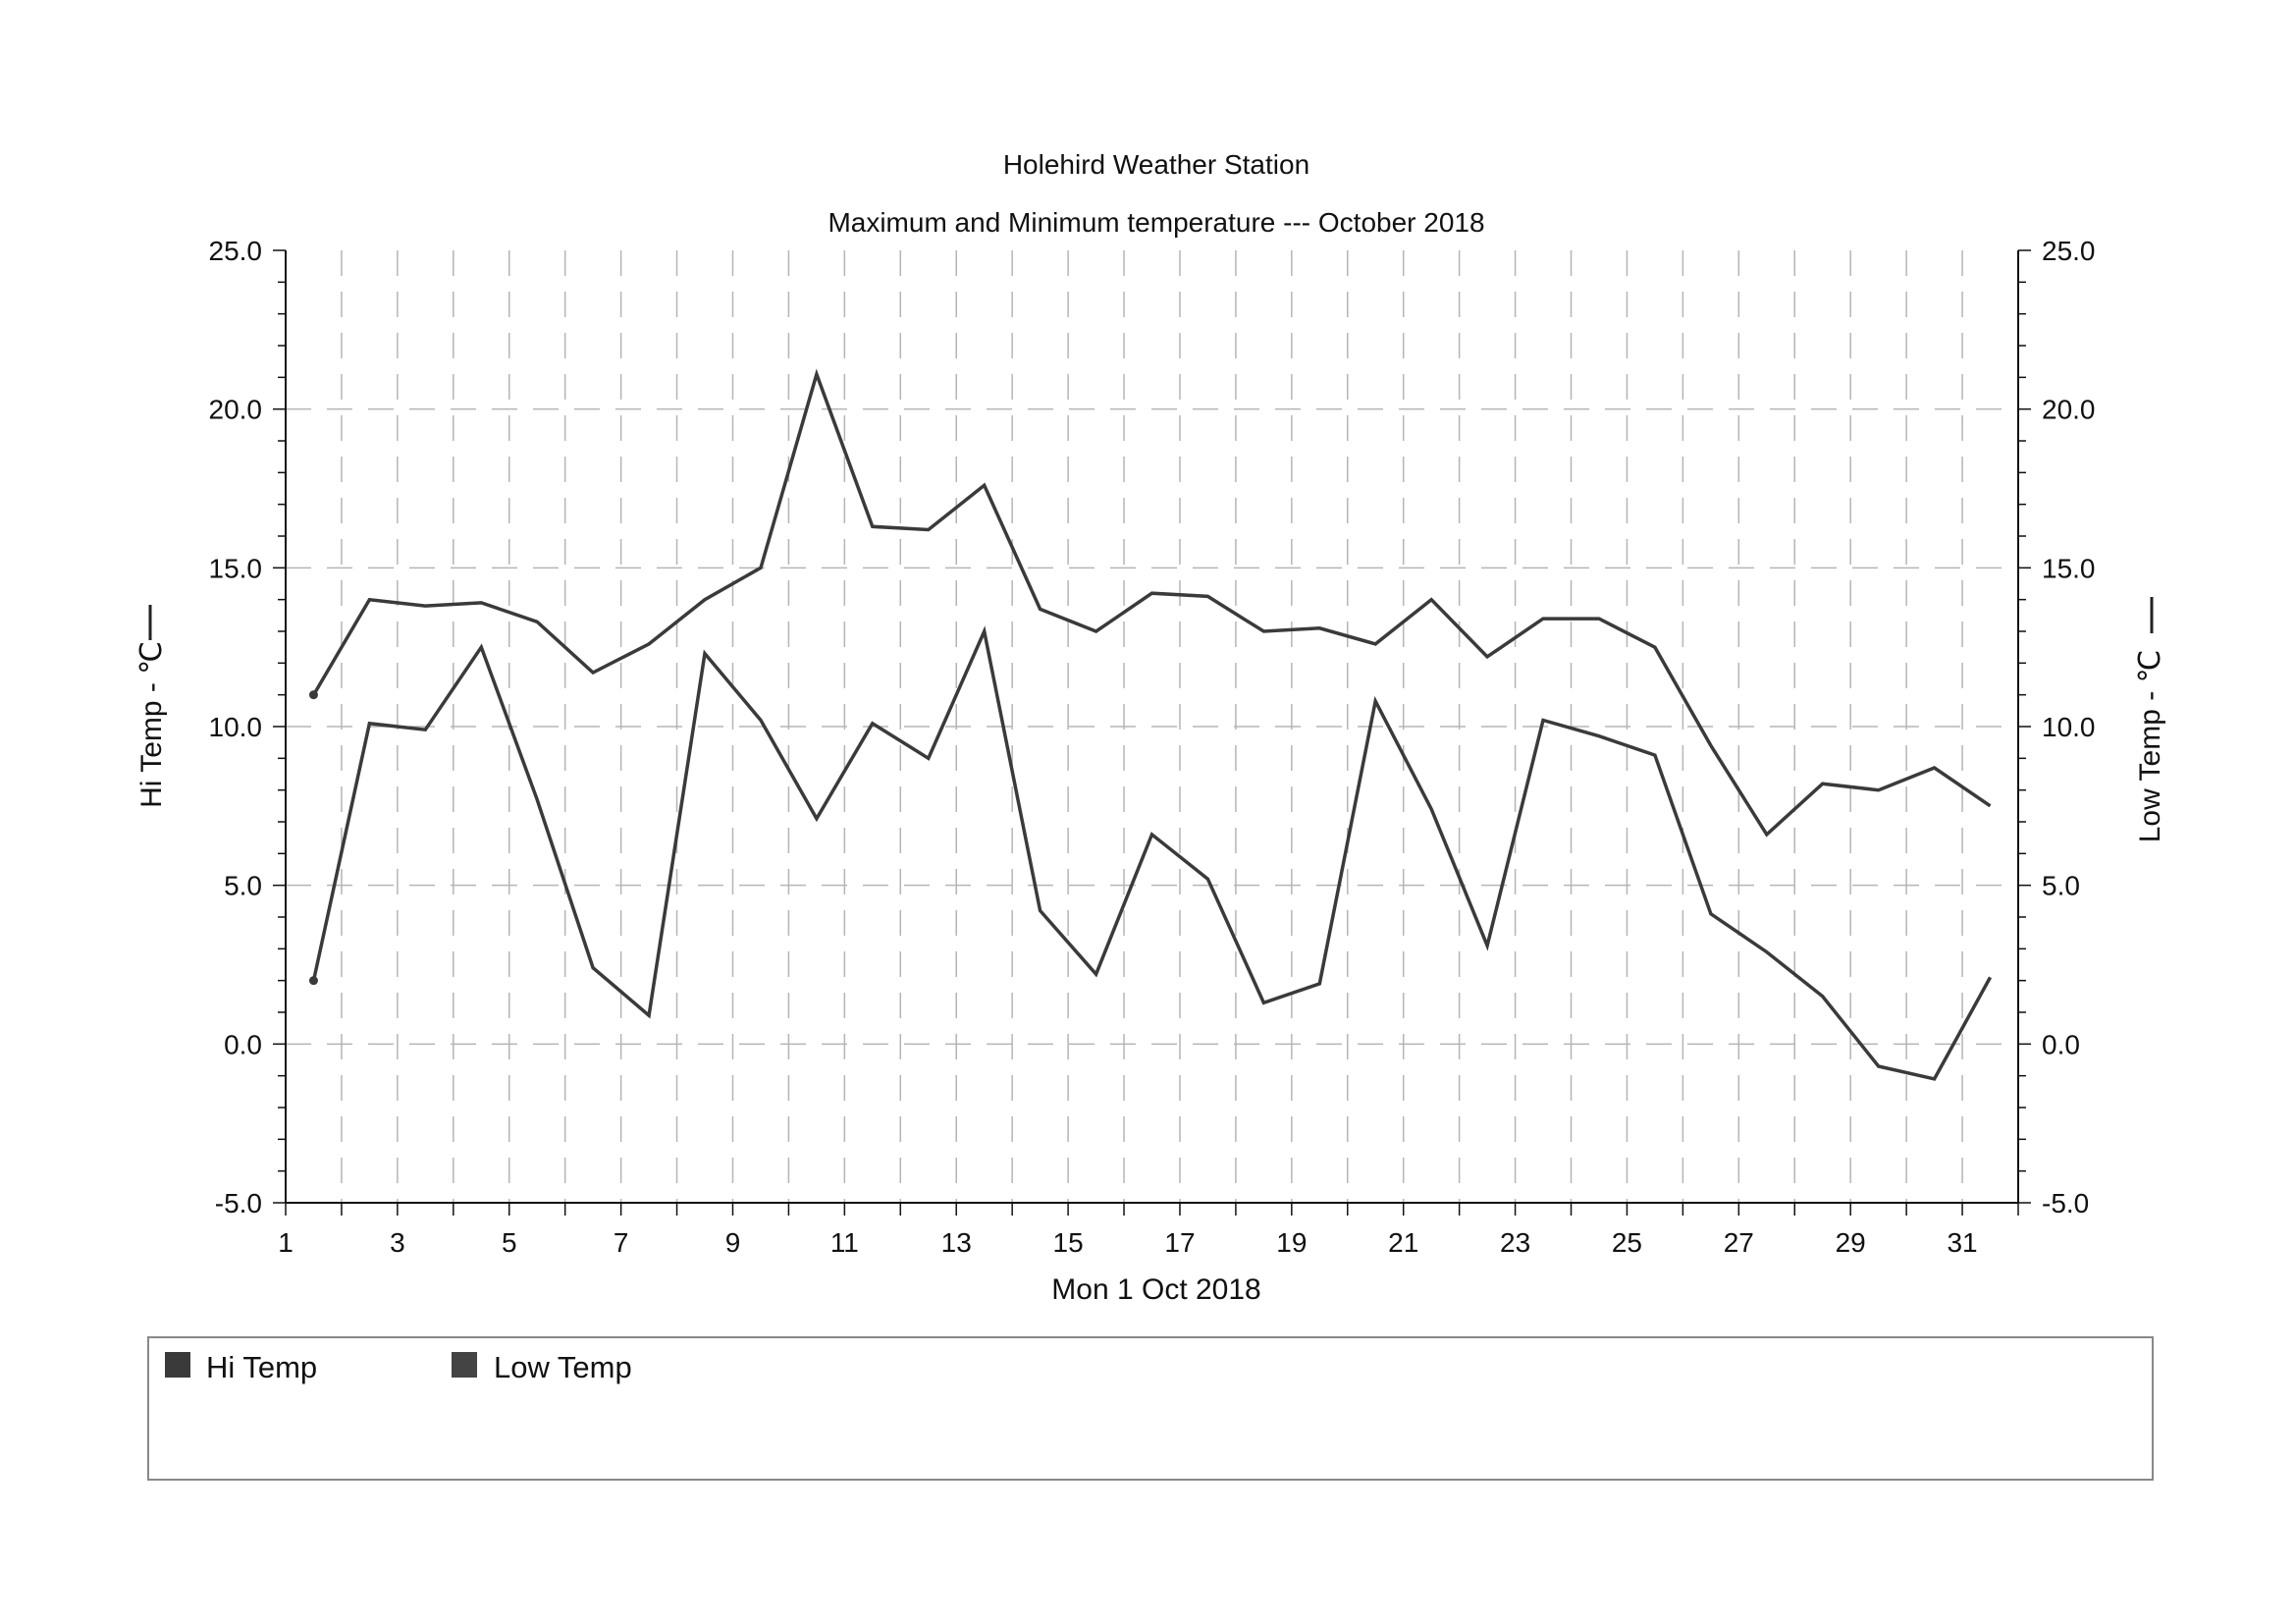 Image resolution: width=2296 pixels, height=1623 pixels. I want to click on legend-label-low-temp: Low Temp, so click(563, 1367).